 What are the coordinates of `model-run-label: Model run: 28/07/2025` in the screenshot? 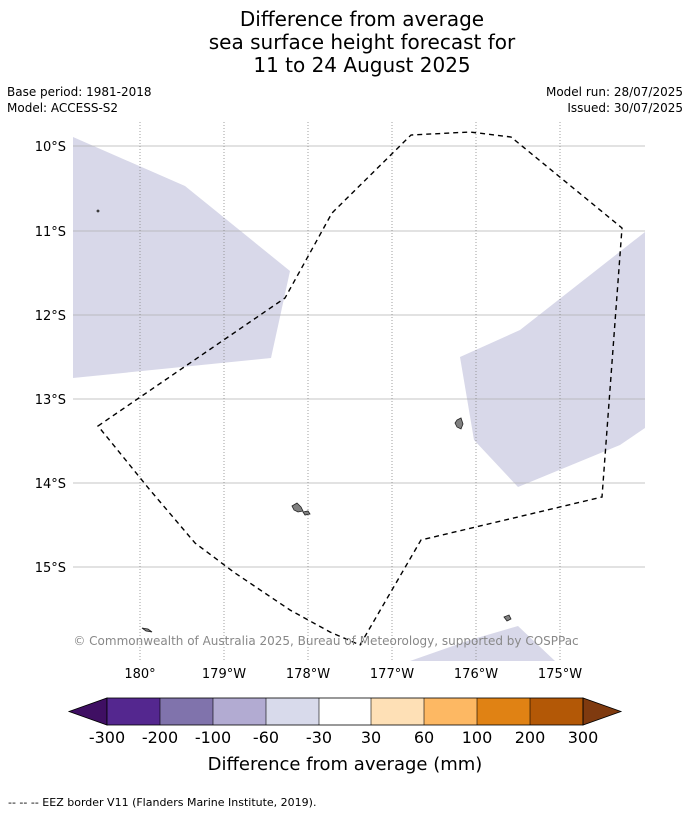 It's located at (614, 92).